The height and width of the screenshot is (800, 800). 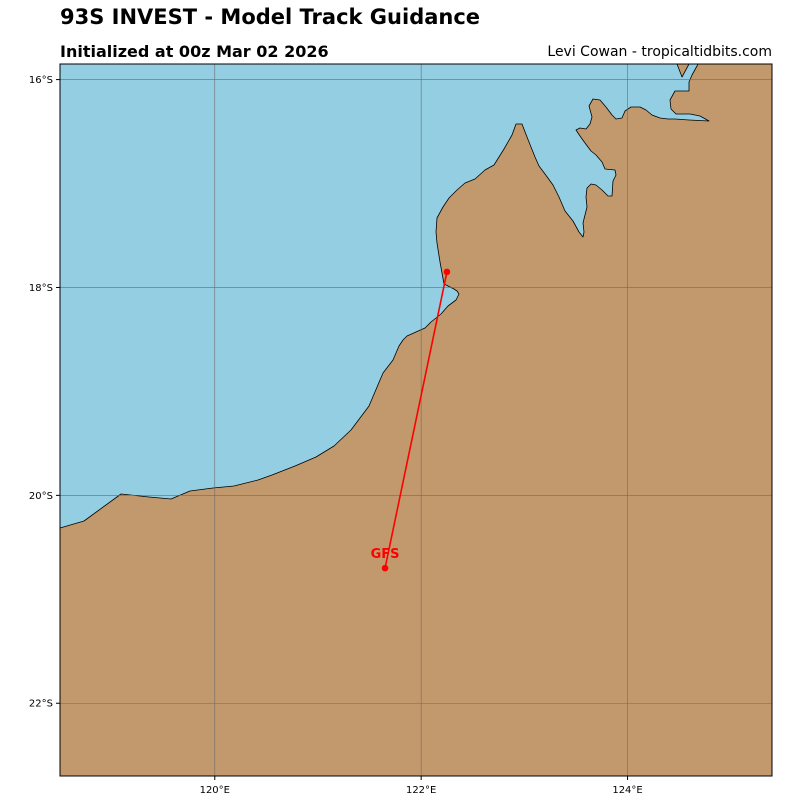 I want to click on lat-tick-label: 18°S, so click(x=41, y=288).